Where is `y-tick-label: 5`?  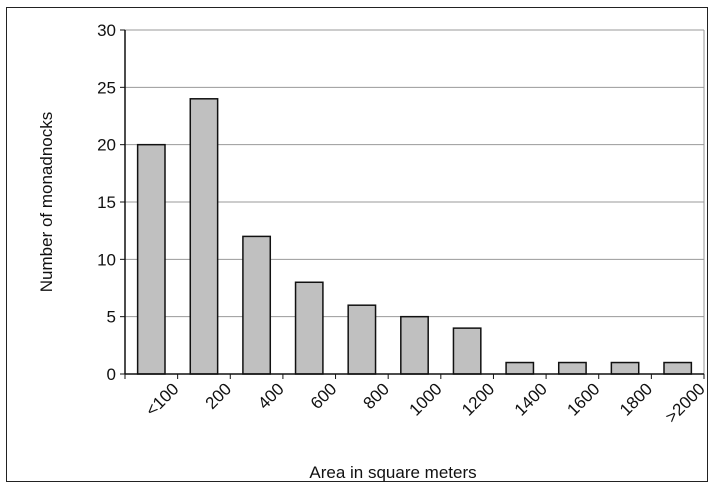 y-tick-label: 5 is located at coordinates (111, 317).